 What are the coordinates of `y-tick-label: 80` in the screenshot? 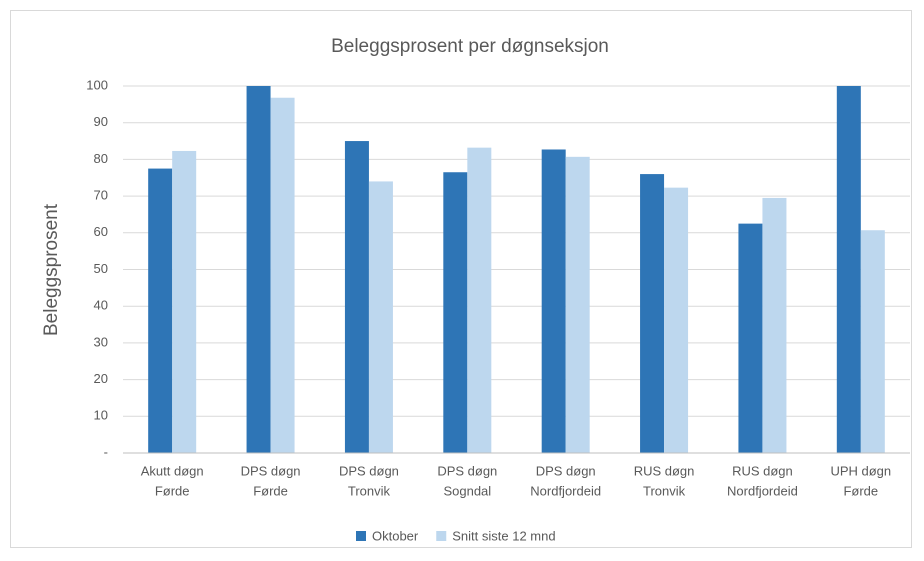 It's located at (101, 158).